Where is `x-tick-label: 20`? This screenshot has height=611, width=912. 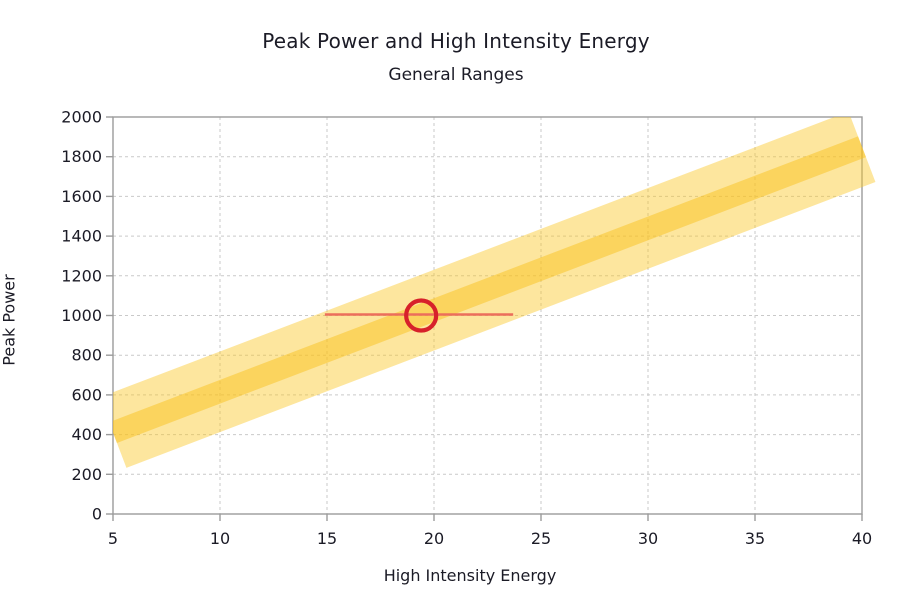 x-tick-label: 20 is located at coordinates (434, 538).